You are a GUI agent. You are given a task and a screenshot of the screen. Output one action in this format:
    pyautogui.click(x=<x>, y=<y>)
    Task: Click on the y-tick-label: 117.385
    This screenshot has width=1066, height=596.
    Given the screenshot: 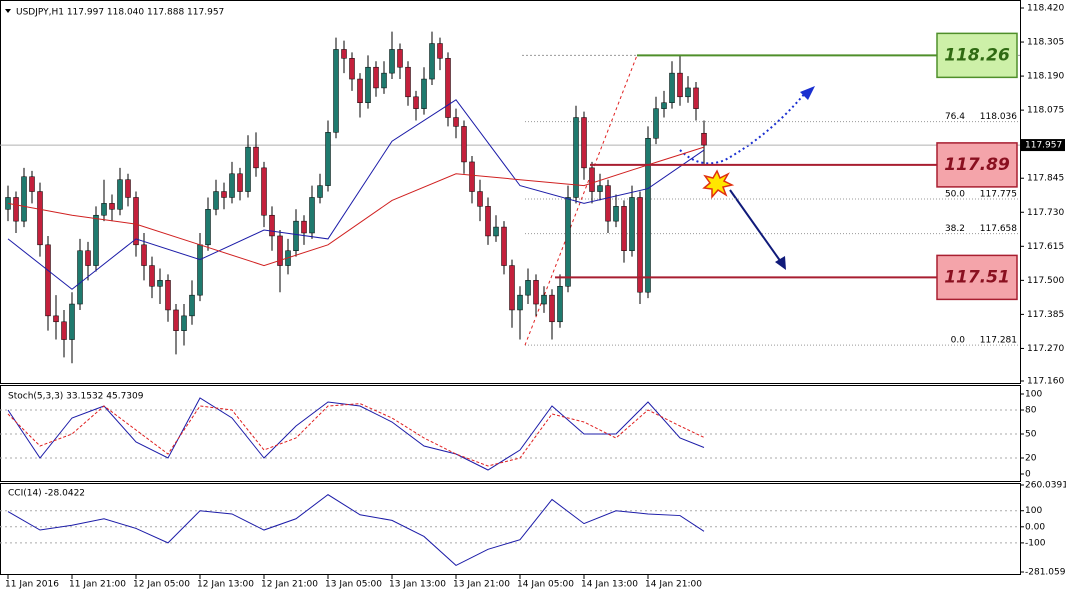 What is the action you would take?
    pyautogui.click(x=1045, y=315)
    